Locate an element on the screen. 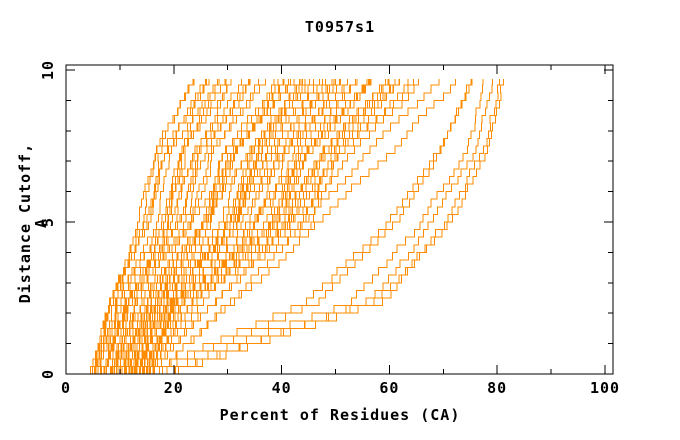 The image size is (680, 440). x-tick-label: 40 is located at coordinates (282, 388).